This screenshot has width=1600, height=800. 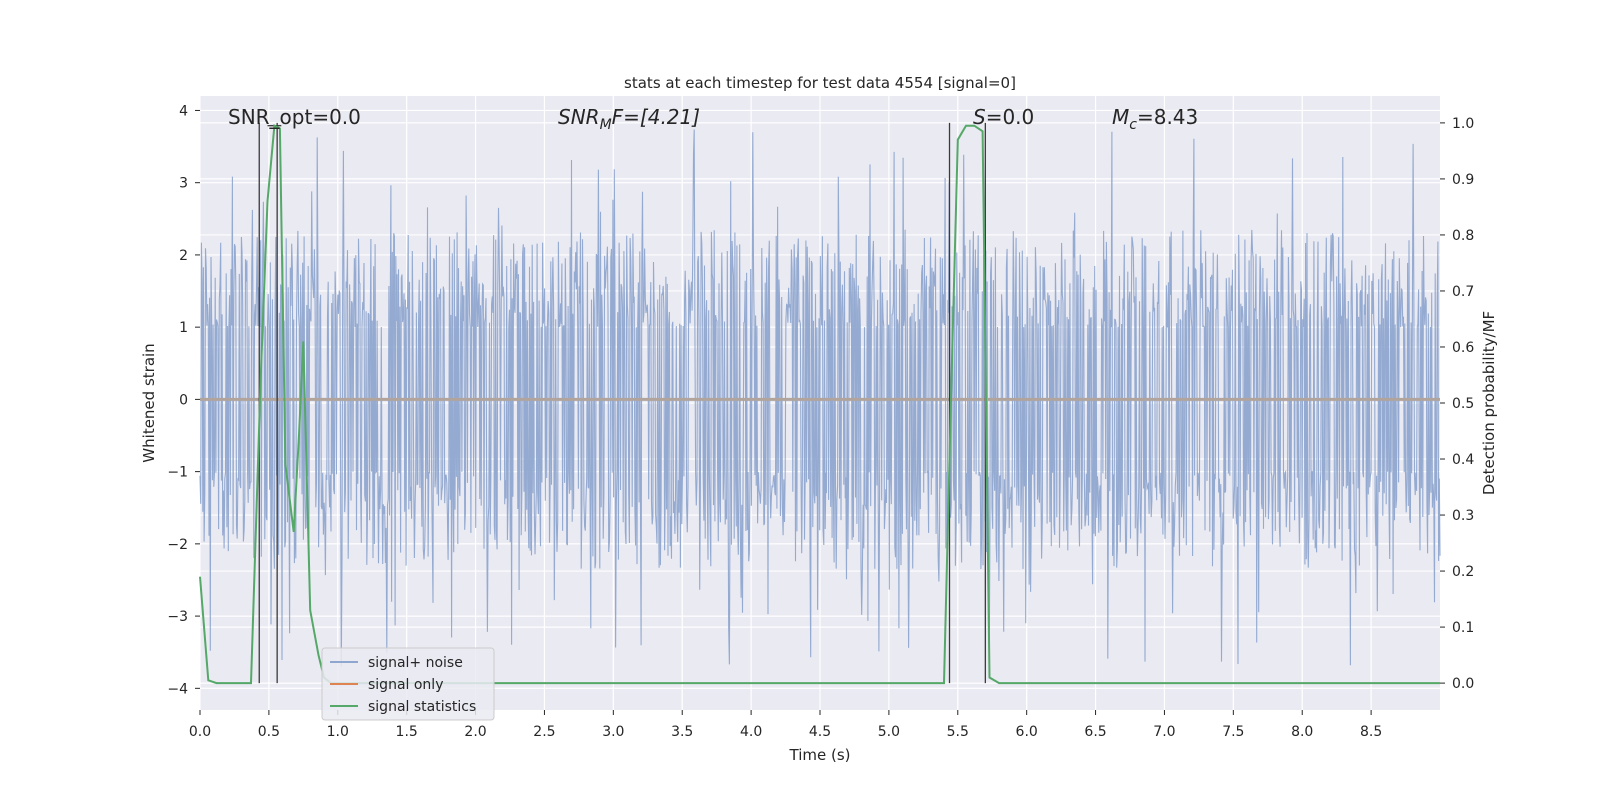 I want to click on y2-tick-label: 0.0, so click(x=1463, y=684).